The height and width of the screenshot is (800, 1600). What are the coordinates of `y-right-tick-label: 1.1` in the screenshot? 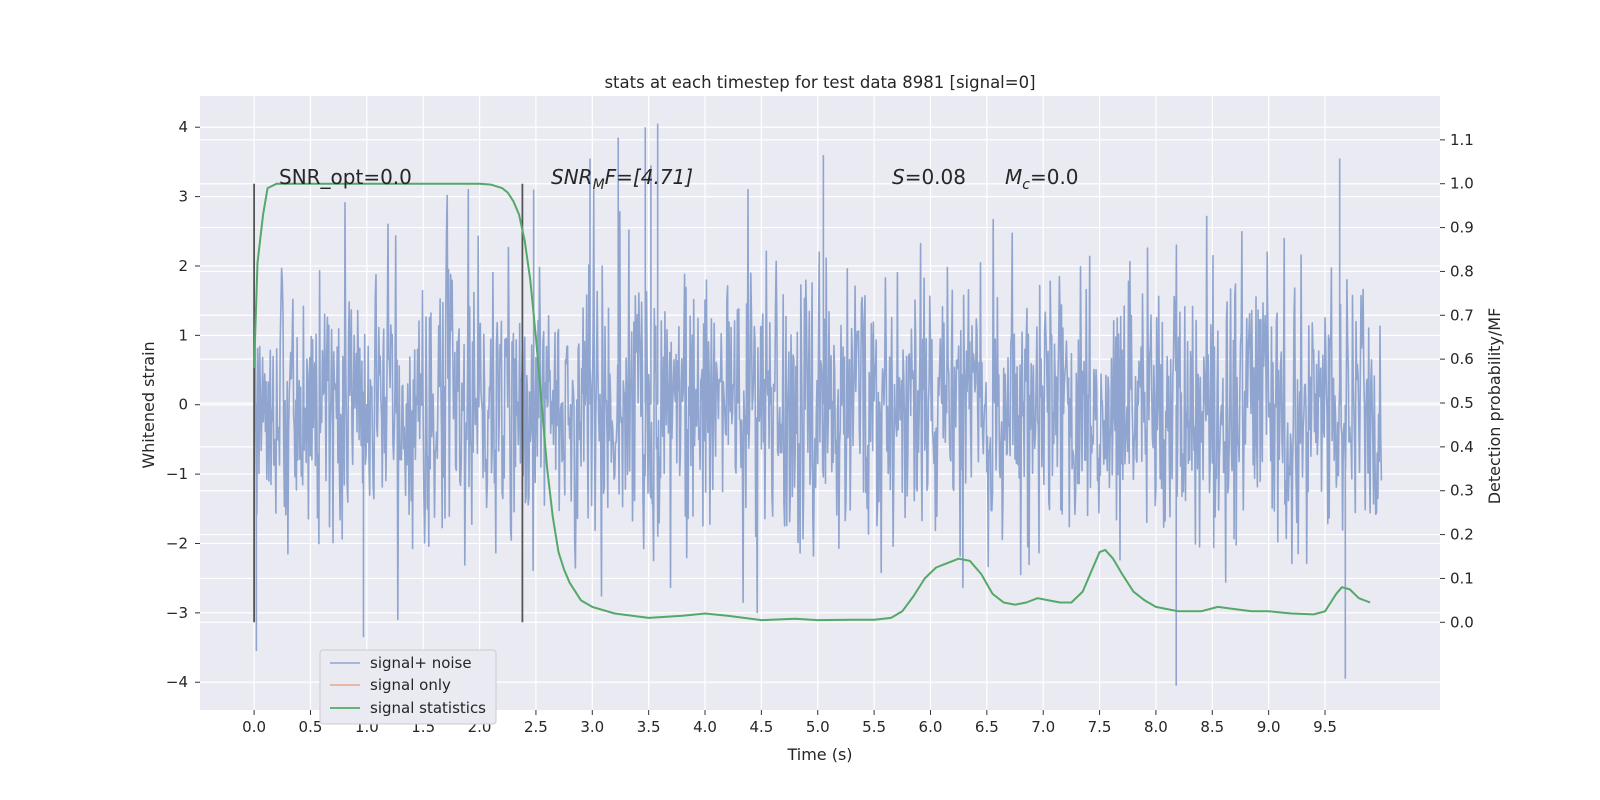 It's located at (1462, 140).